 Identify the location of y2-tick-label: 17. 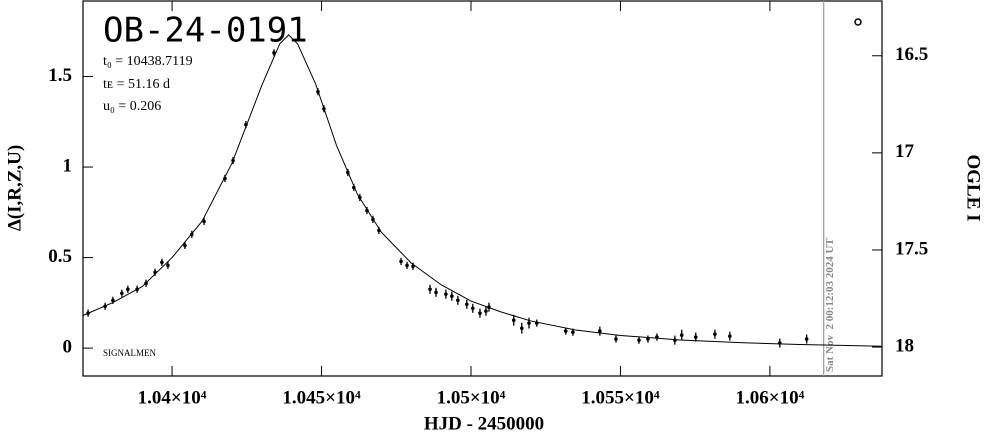
(905, 151).